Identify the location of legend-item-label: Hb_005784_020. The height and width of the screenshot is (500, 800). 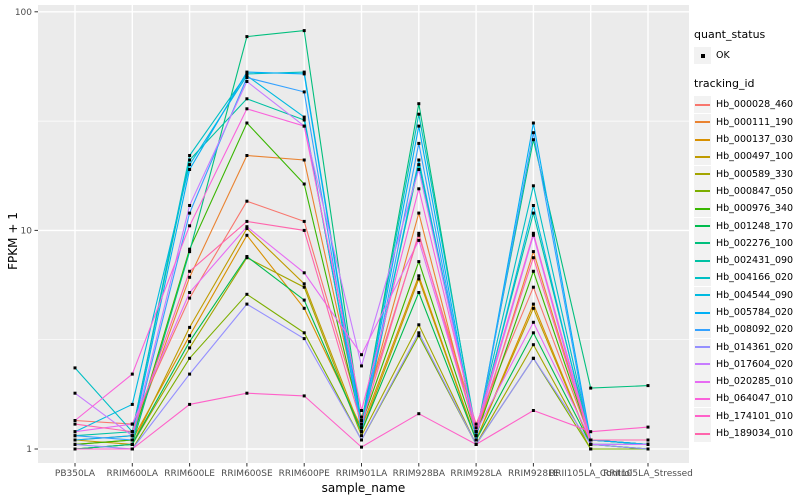
(755, 312).